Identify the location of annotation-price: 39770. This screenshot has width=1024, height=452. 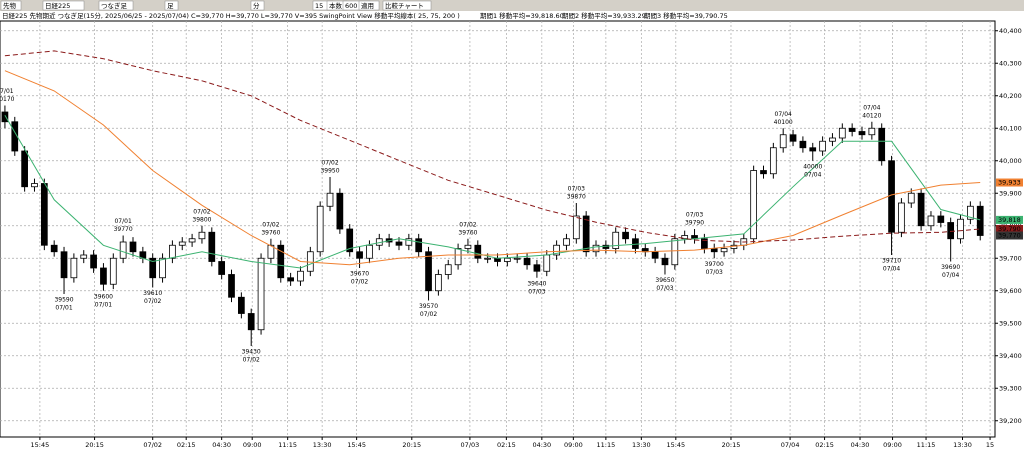
(123, 229).